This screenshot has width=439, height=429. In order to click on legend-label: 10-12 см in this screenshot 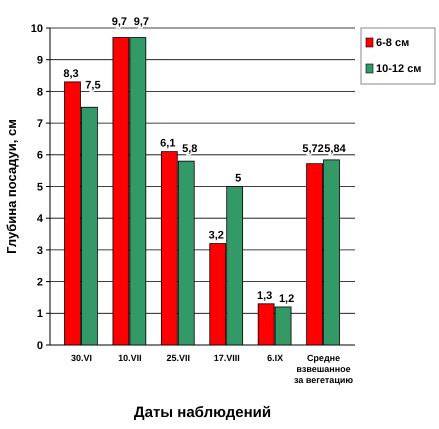, I will do `click(399, 69)`.